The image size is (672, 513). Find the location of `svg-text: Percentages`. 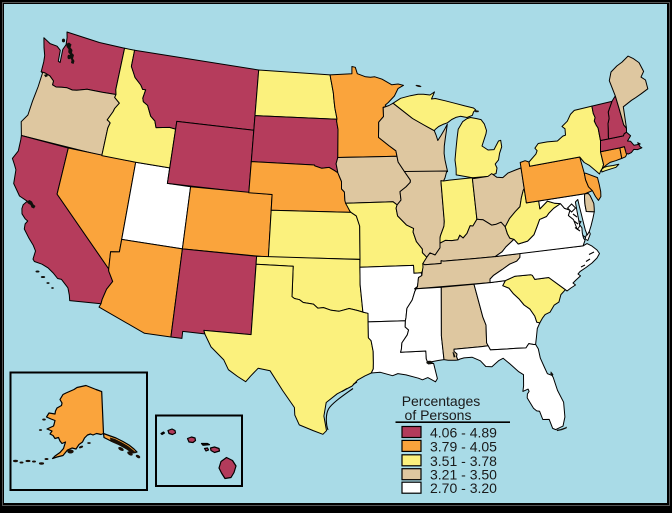

svg-text: Percentages is located at coordinates (441, 401).